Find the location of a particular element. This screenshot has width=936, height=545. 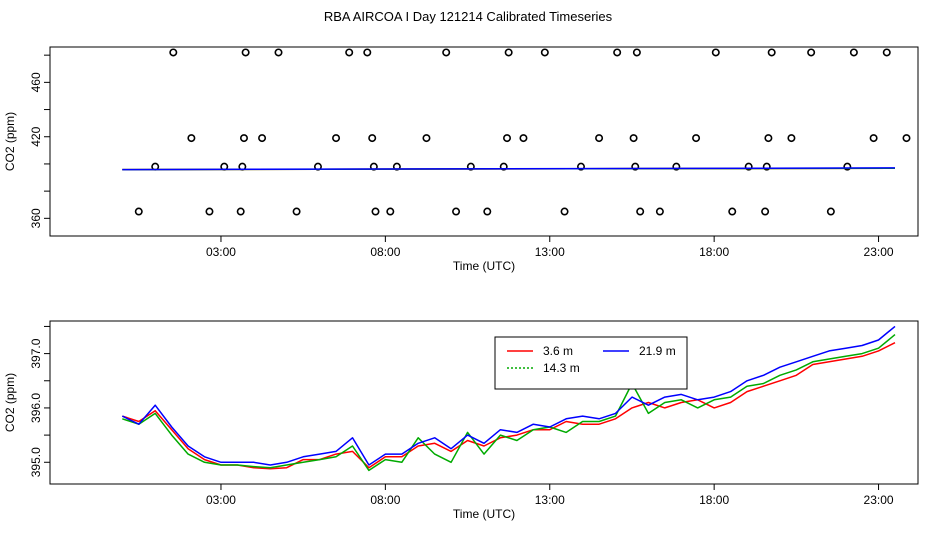

top-series-line-21-9-m is located at coordinates (509, 169).